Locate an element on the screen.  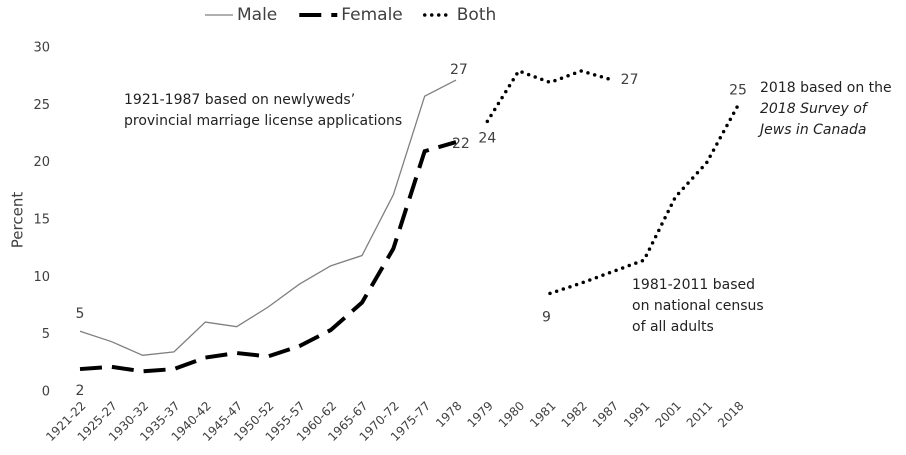
legend-item: Female is located at coordinates (351, 15).